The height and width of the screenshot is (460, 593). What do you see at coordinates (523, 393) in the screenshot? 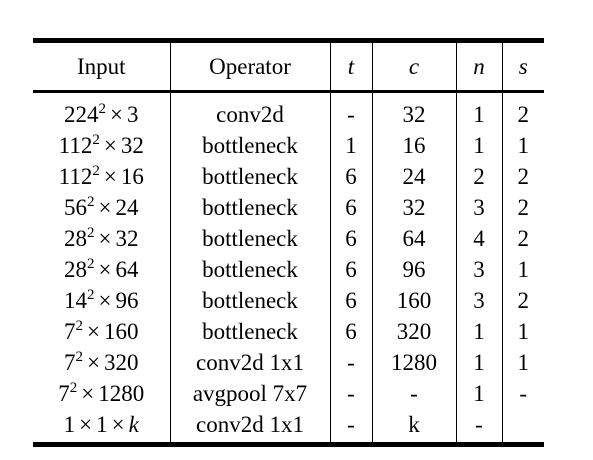
I see `cell-s: -` at bounding box center [523, 393].